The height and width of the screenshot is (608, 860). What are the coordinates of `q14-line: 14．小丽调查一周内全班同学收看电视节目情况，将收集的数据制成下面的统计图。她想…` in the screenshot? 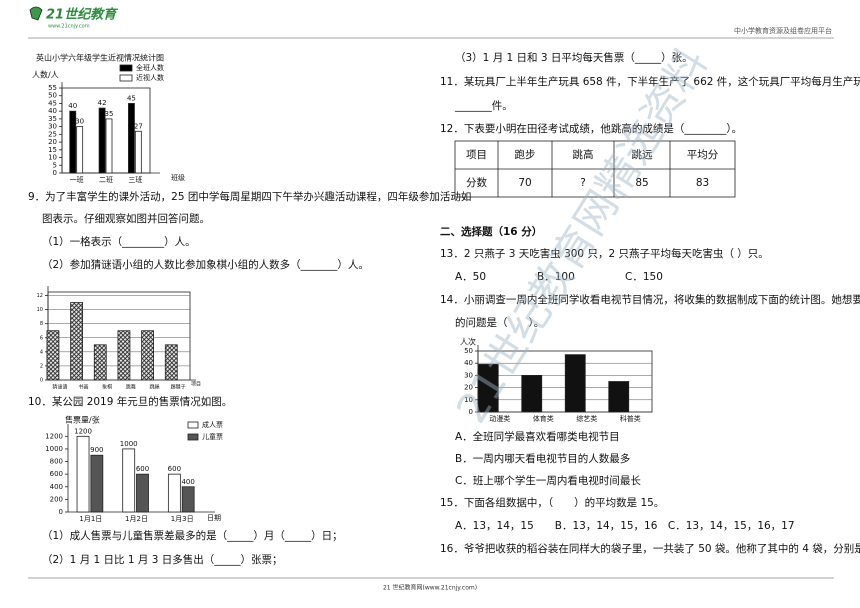 It's located at (650, 299).